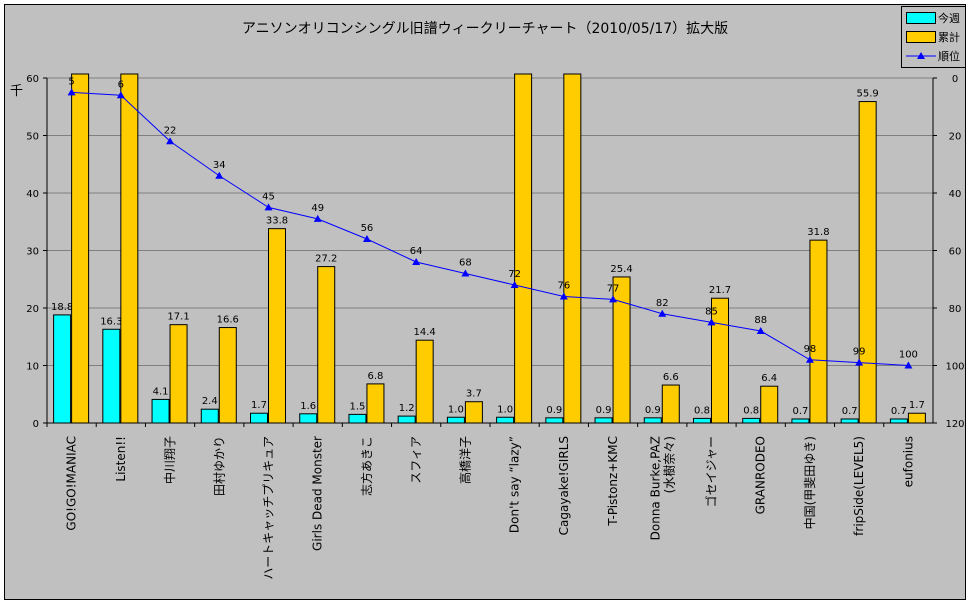 The width and height of the screenshot is (970, 603). What do you see at coordinates (32, 137) in the screenshot?
I see `y-tick-label: 50` at bounding box center [32, 137].